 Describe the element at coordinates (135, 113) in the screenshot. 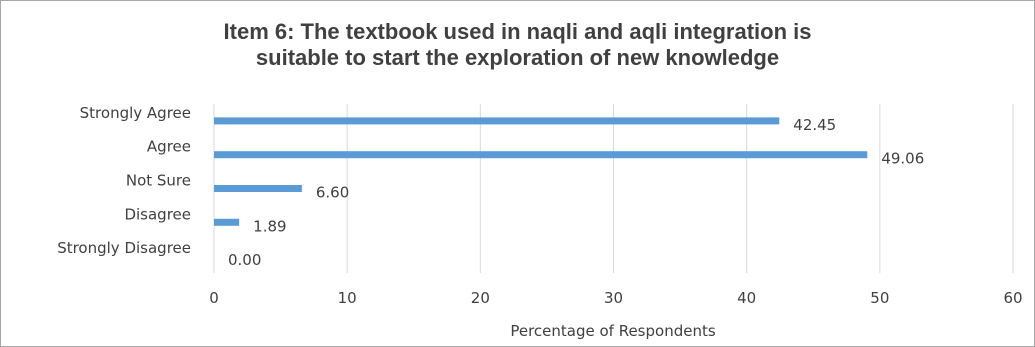

I see `category-label-0: Strongly Agree` at that location.